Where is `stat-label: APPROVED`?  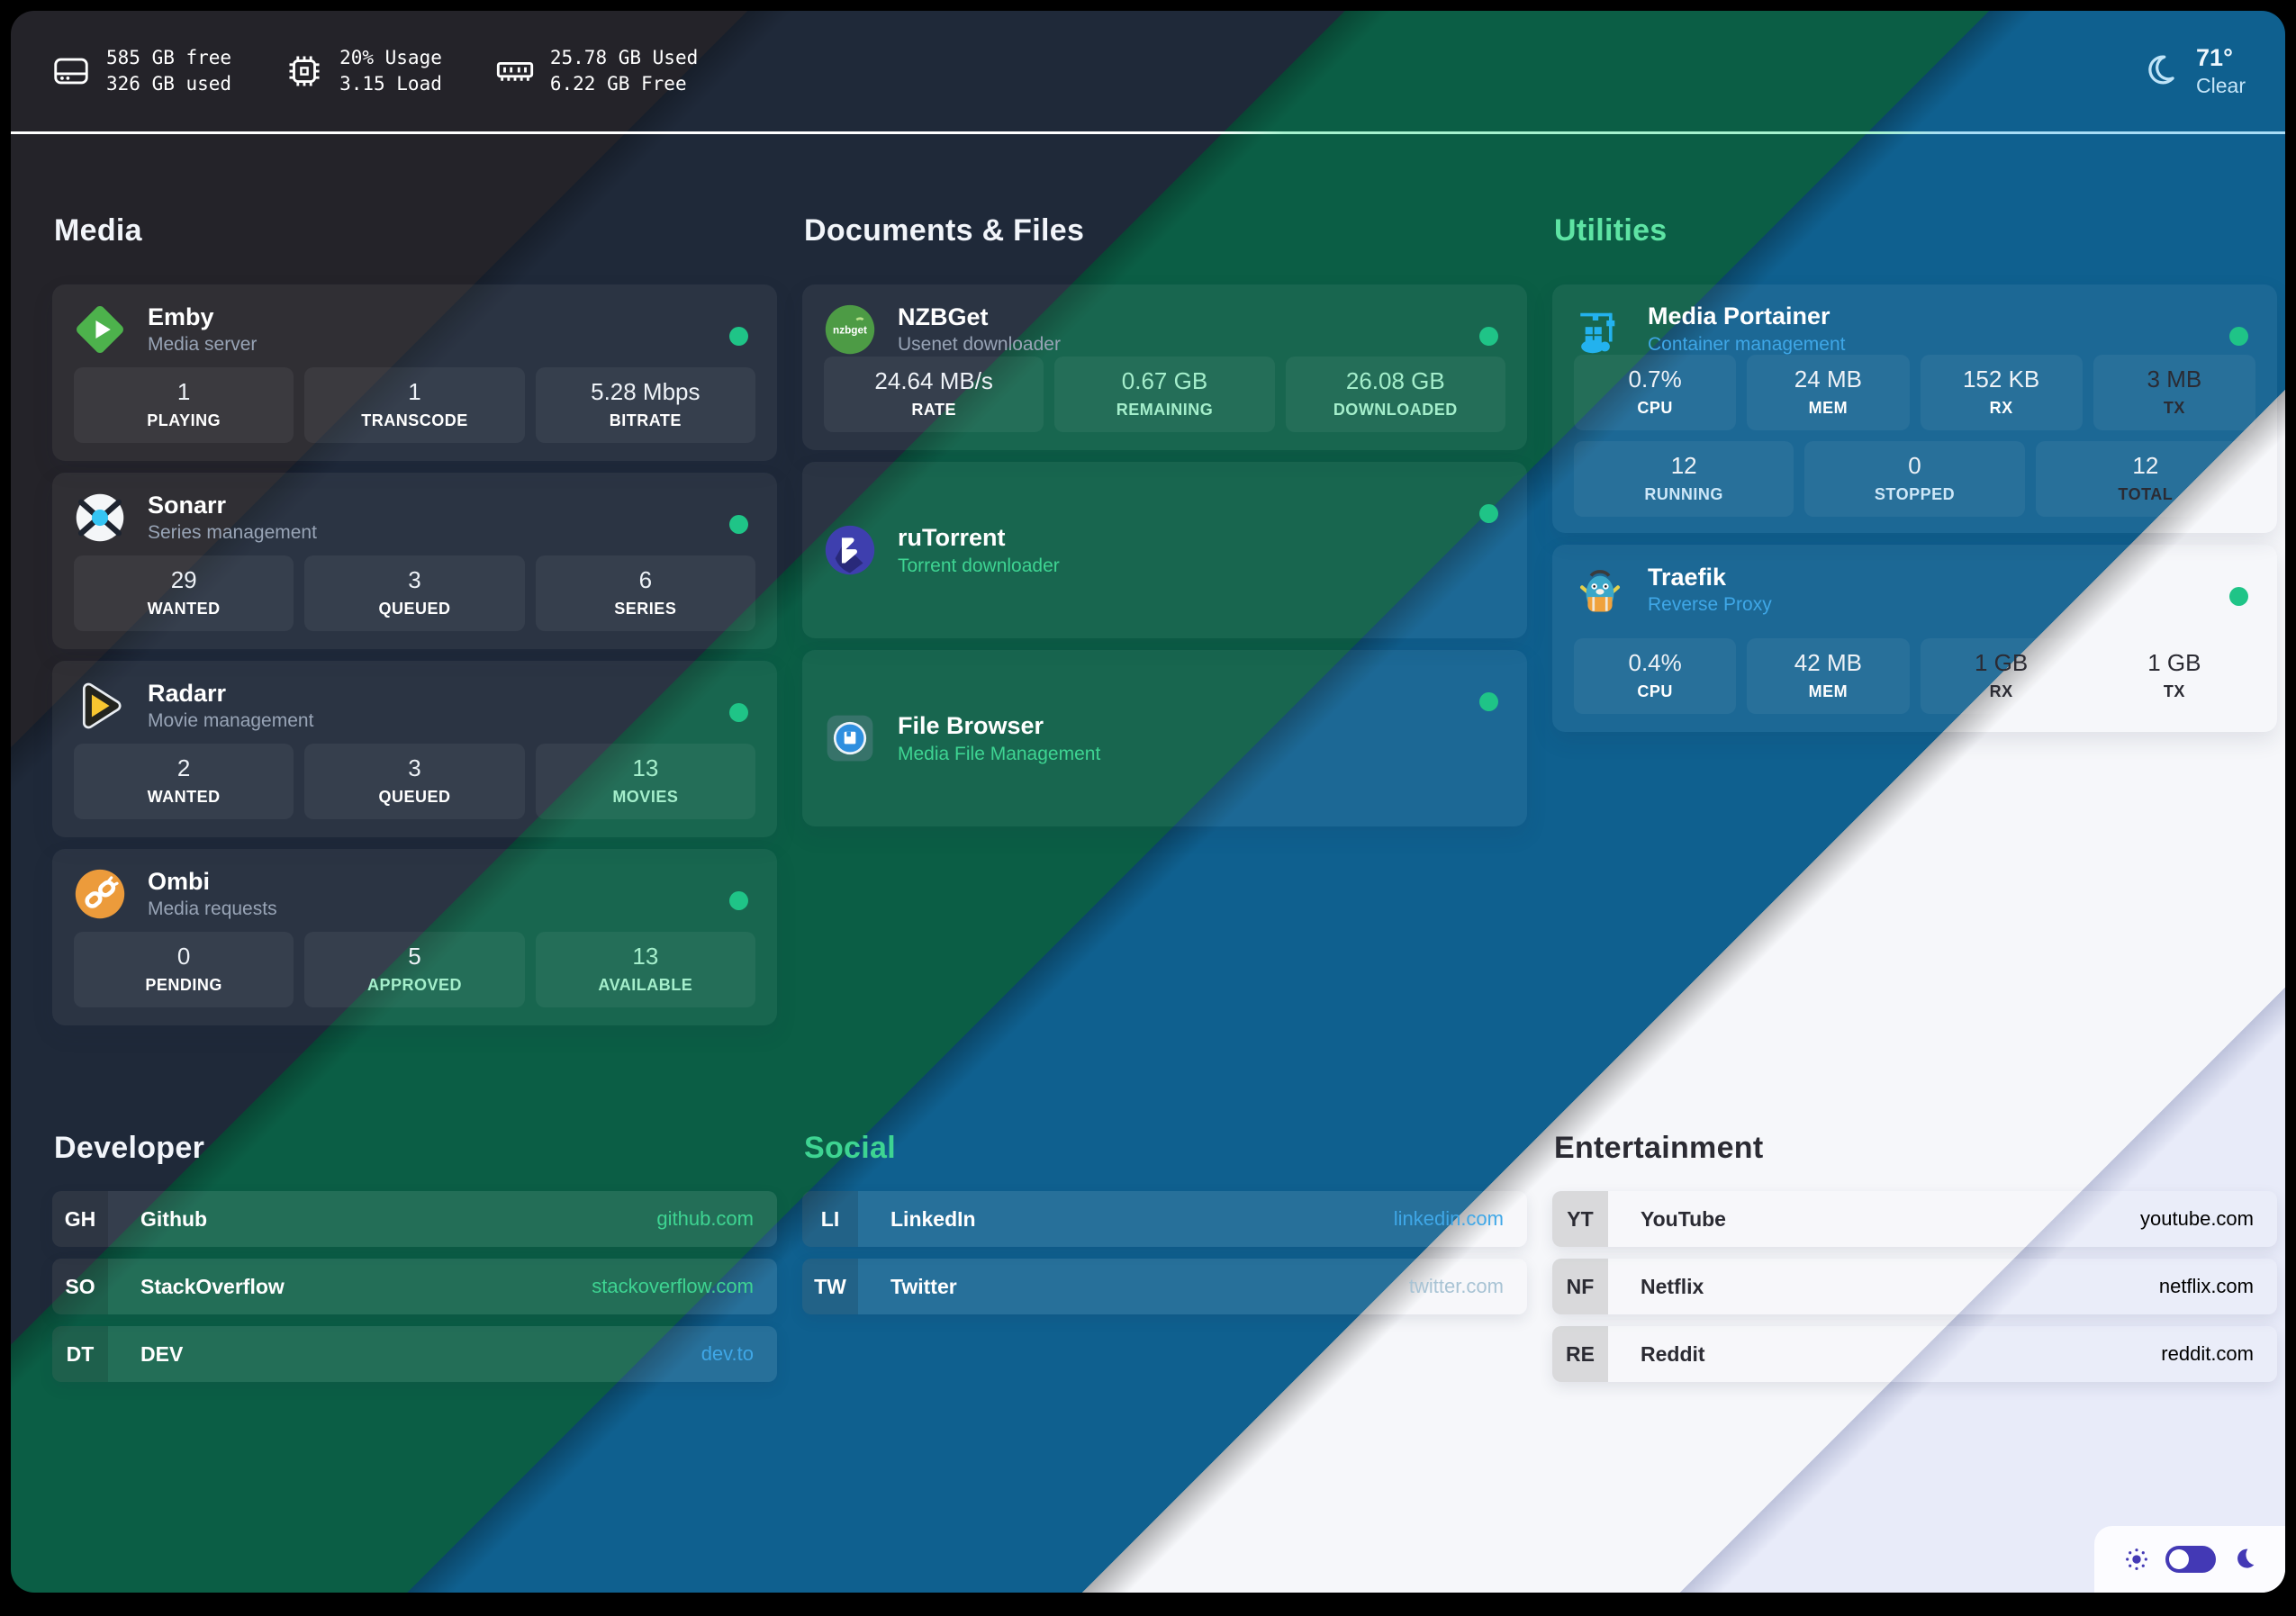 stat-label: APPROVED is located at coordinates (414, 985).